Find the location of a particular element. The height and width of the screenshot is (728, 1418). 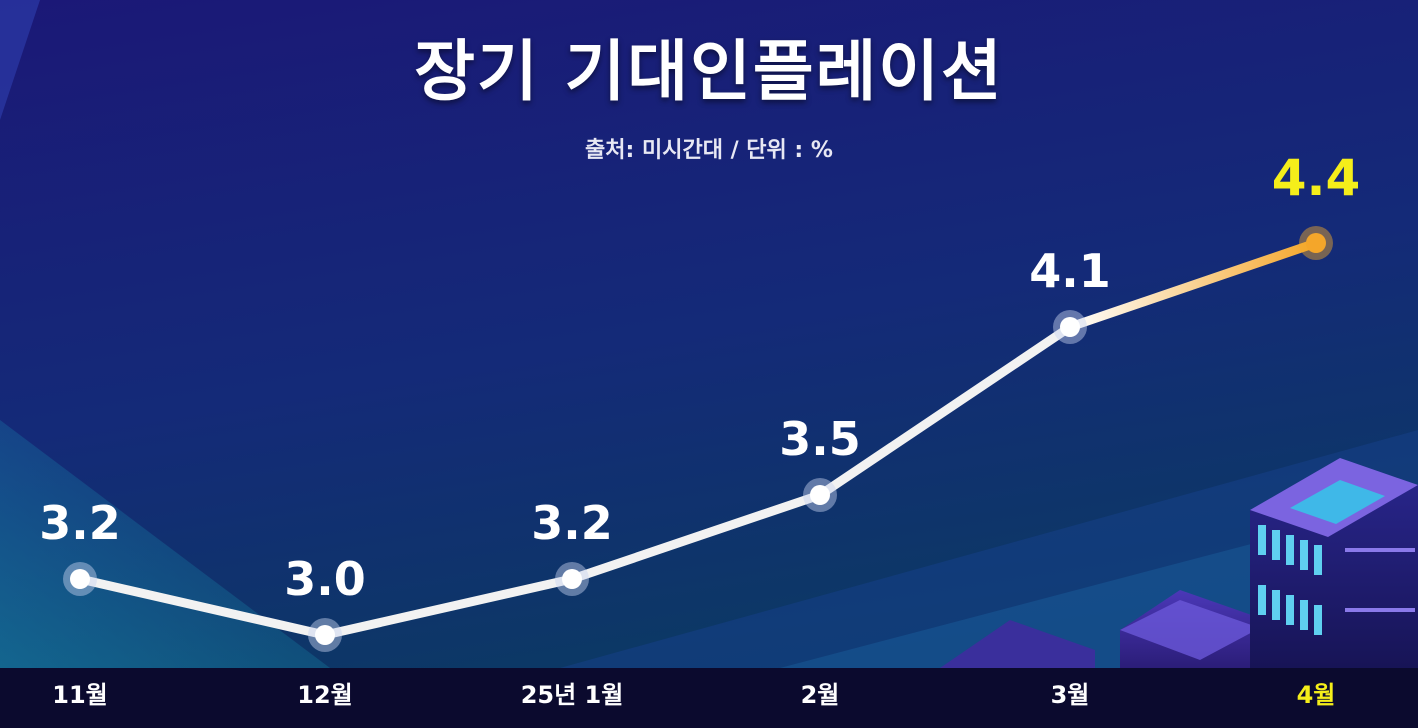

x-tick-label: 12월 is located at coordinates (324, 695).